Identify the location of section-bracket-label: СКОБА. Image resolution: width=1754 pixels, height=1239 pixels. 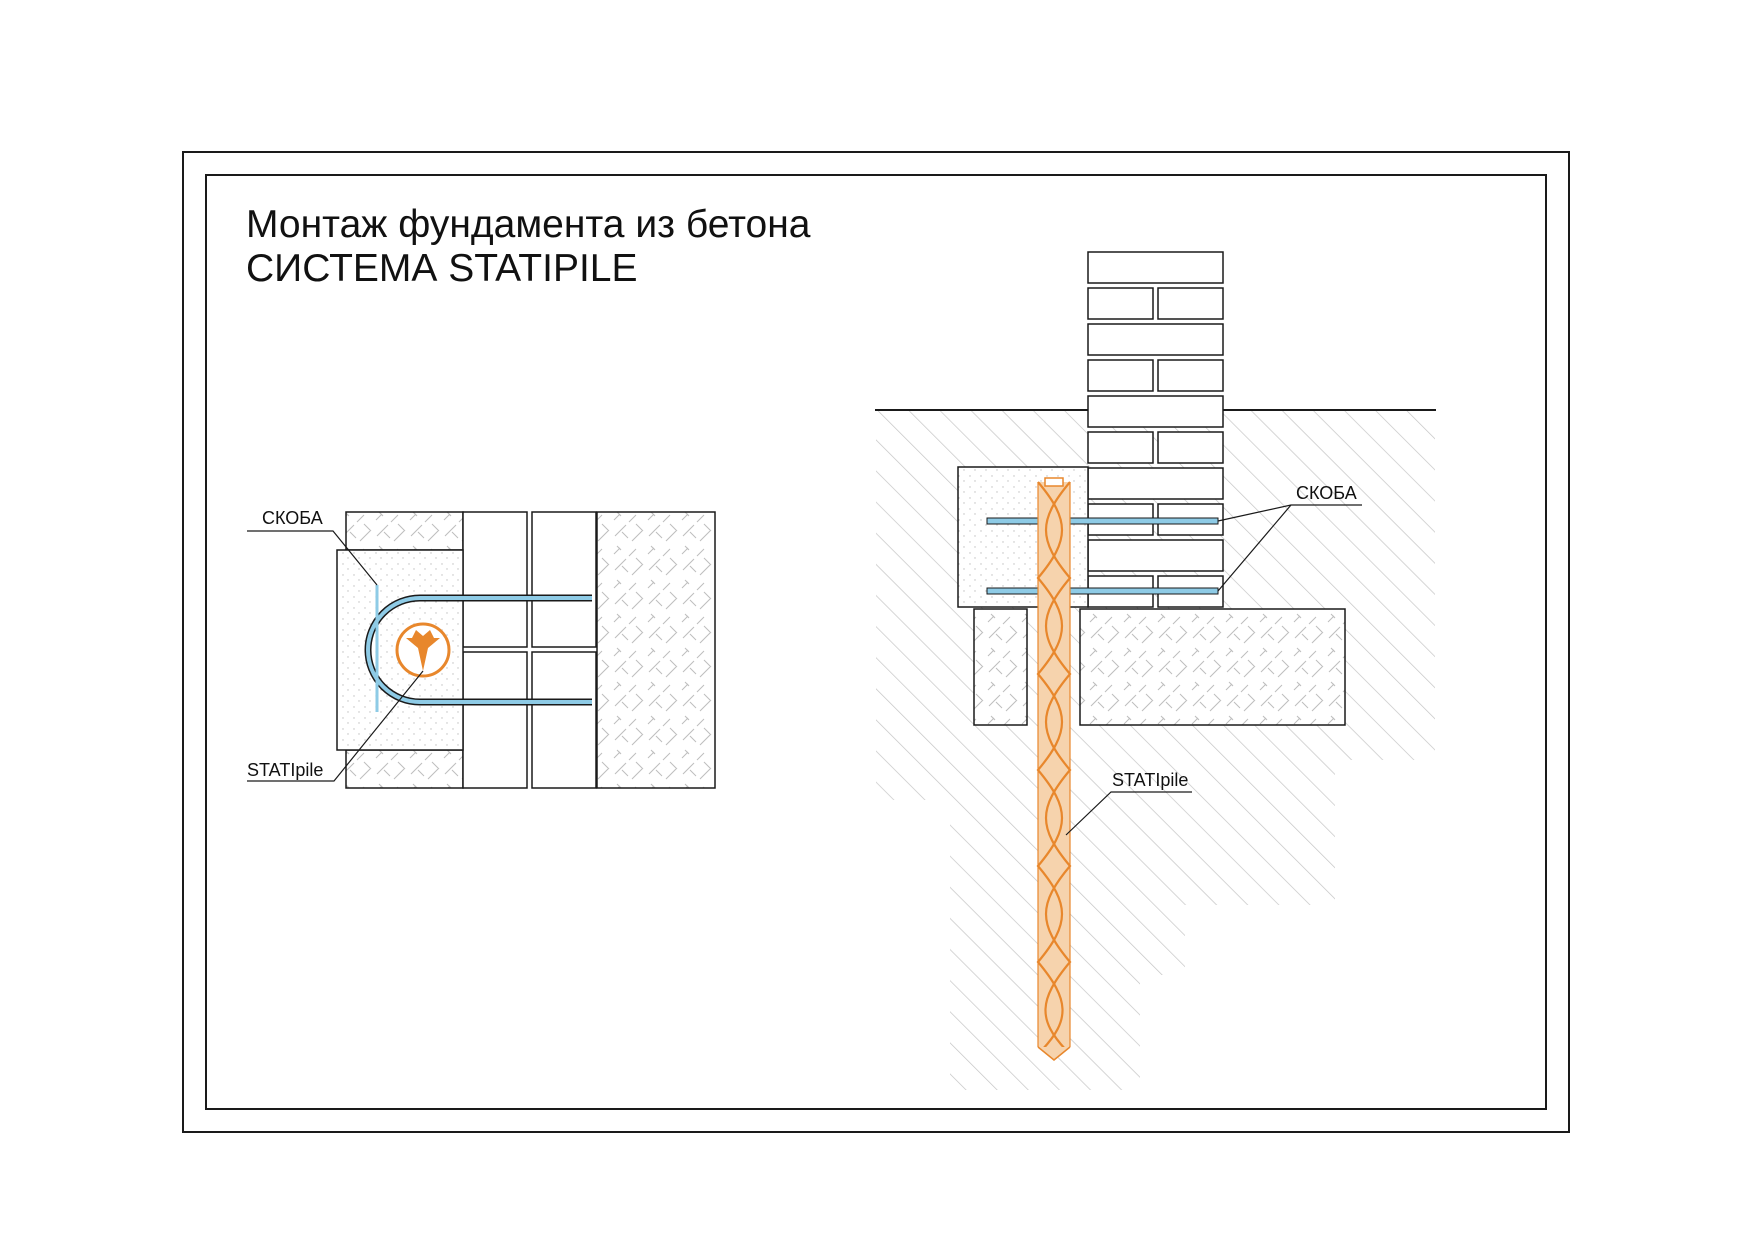
(1326, 493).